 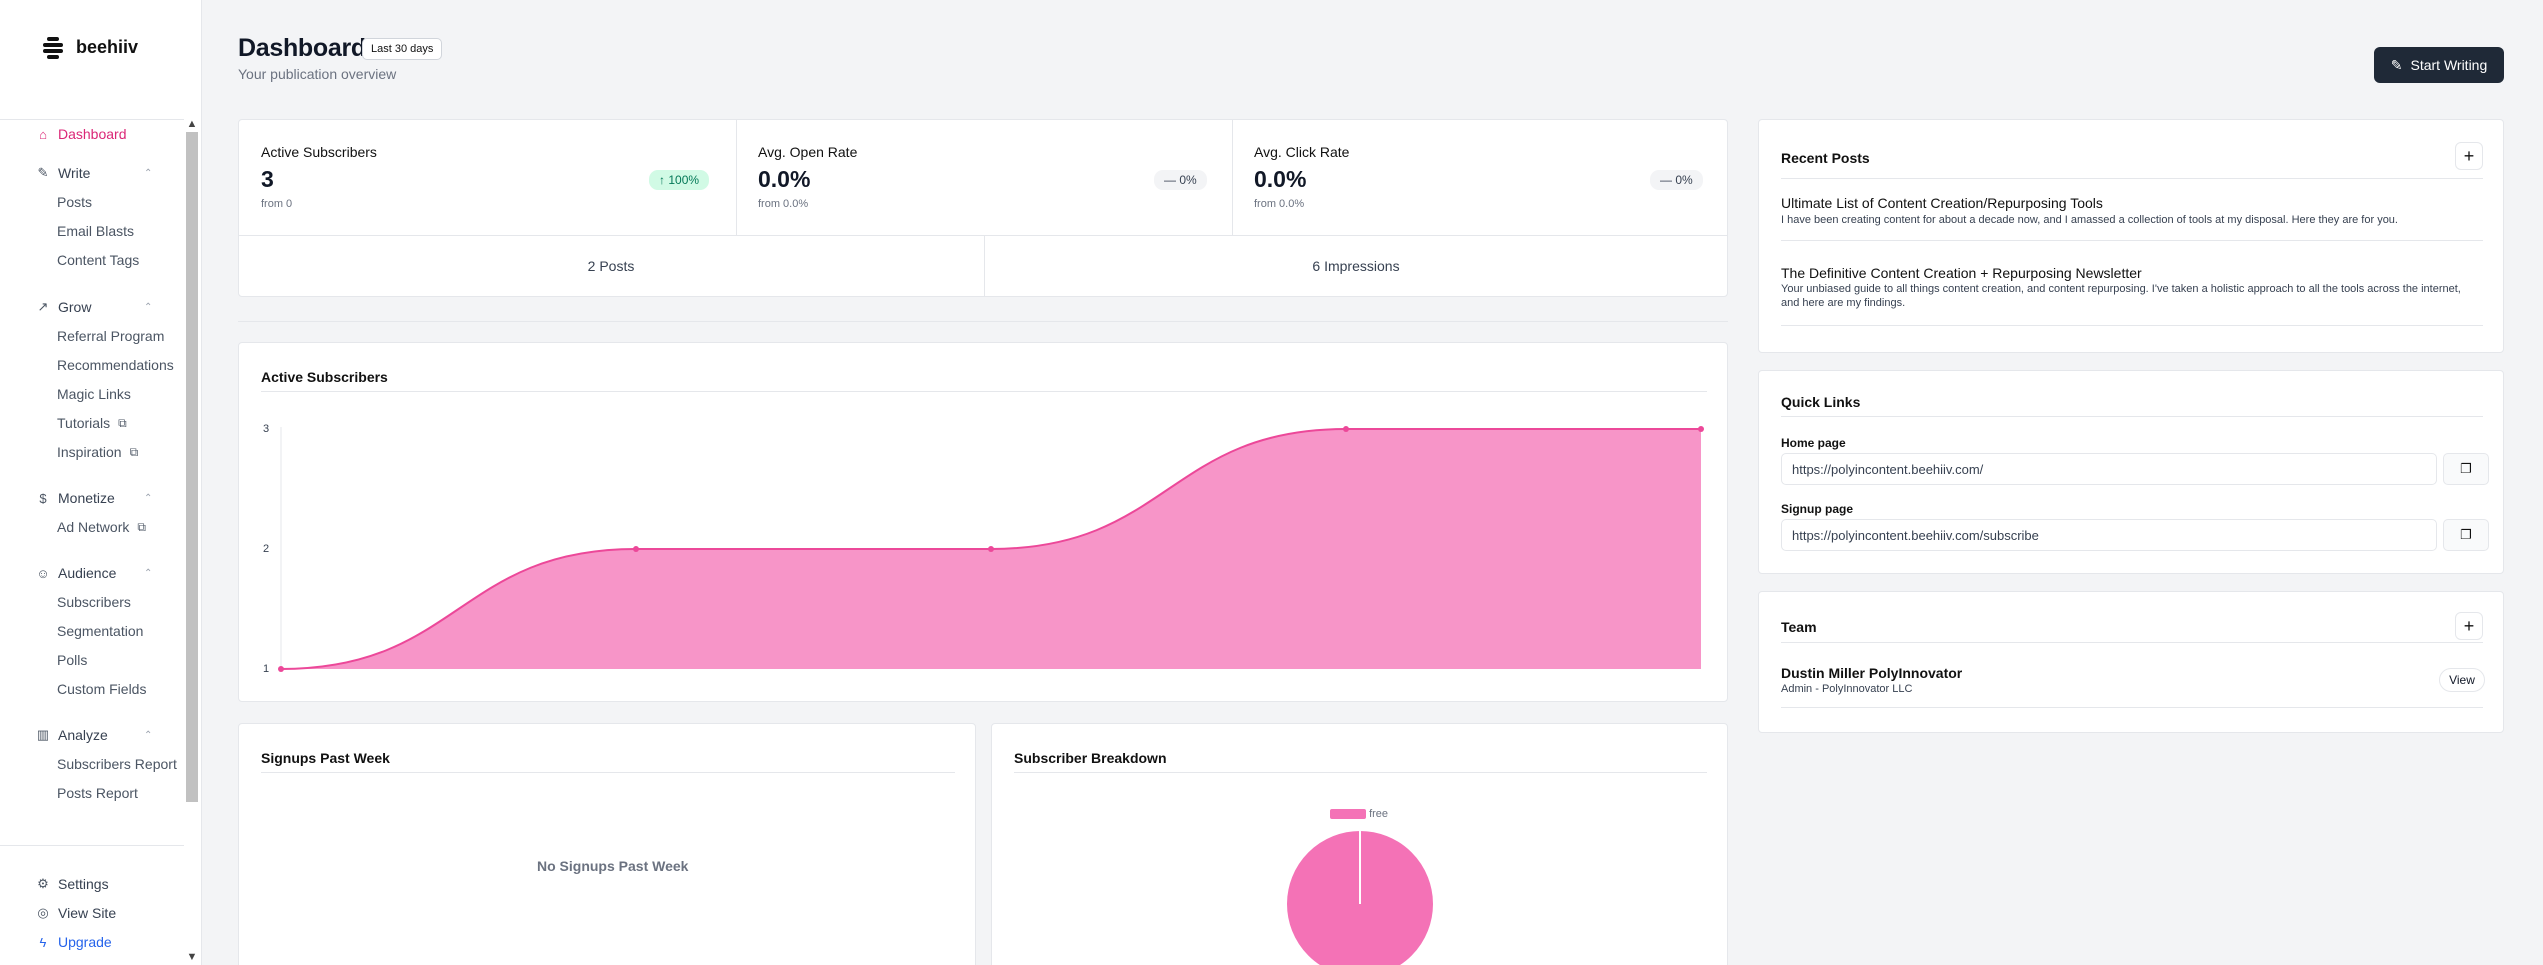 What do you see at coordinates (192, 124) in the screenshot?
I see `scroll-up-arrow-icon: ▲` at bounding box center [192, 124].